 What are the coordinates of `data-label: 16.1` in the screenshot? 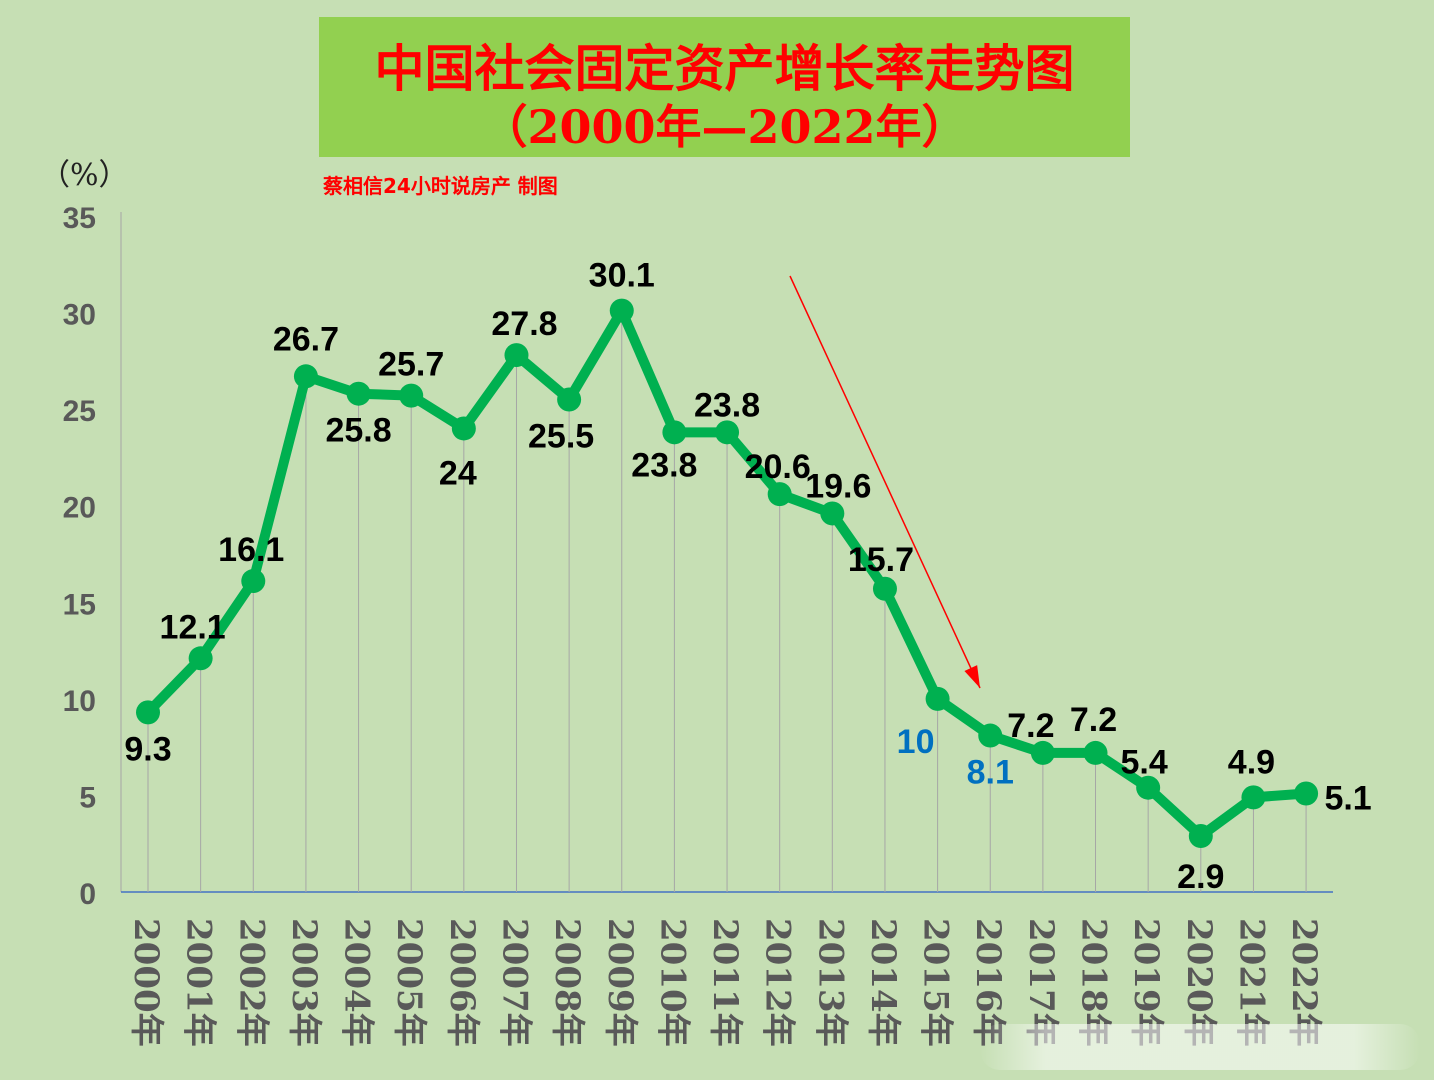 It's located at (251, 550).